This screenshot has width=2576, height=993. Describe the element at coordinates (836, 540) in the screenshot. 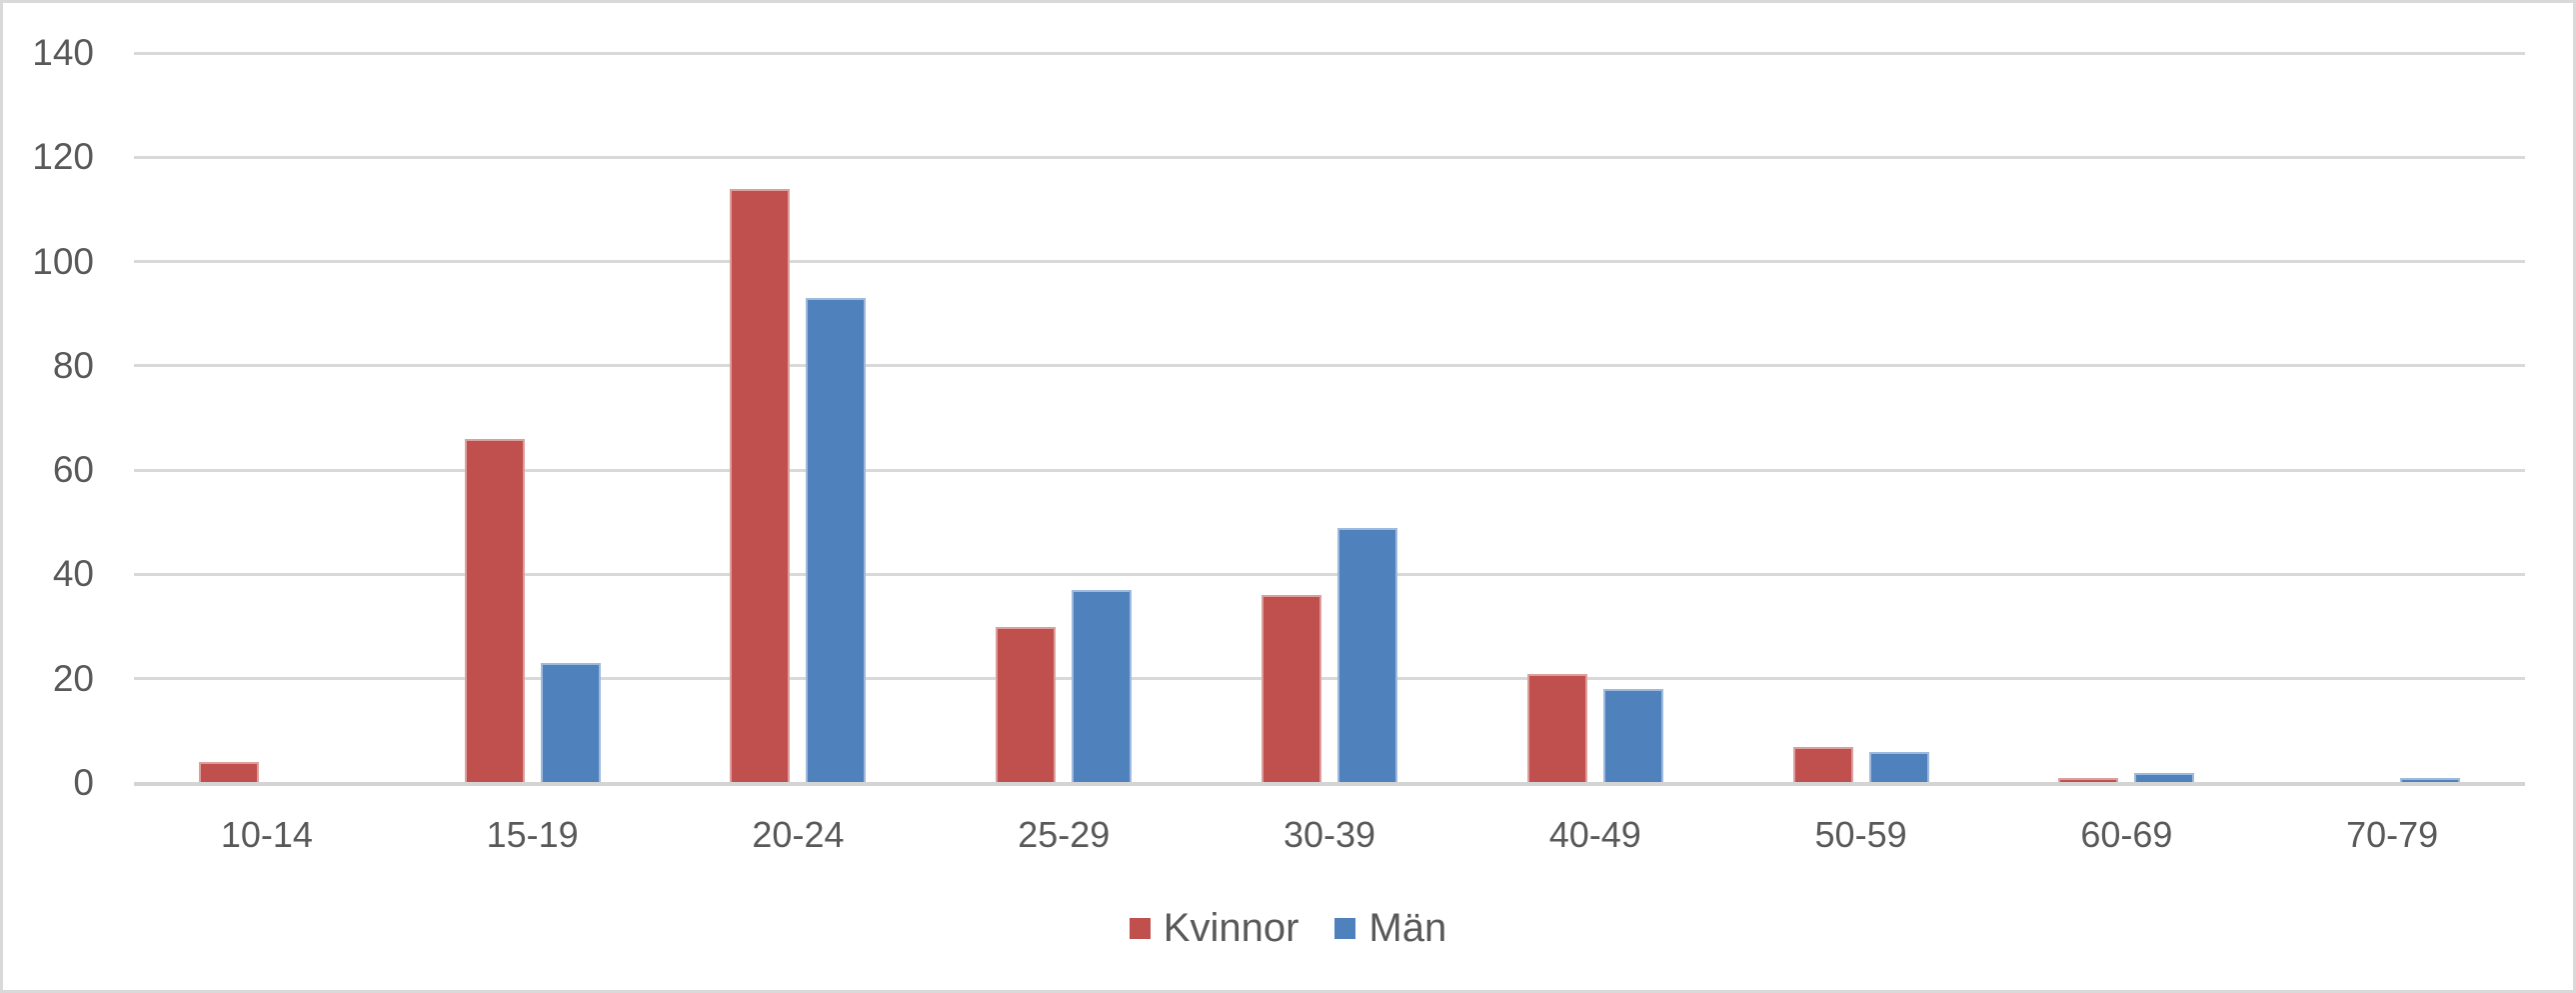

I see `bar-män-20-24` at that location.